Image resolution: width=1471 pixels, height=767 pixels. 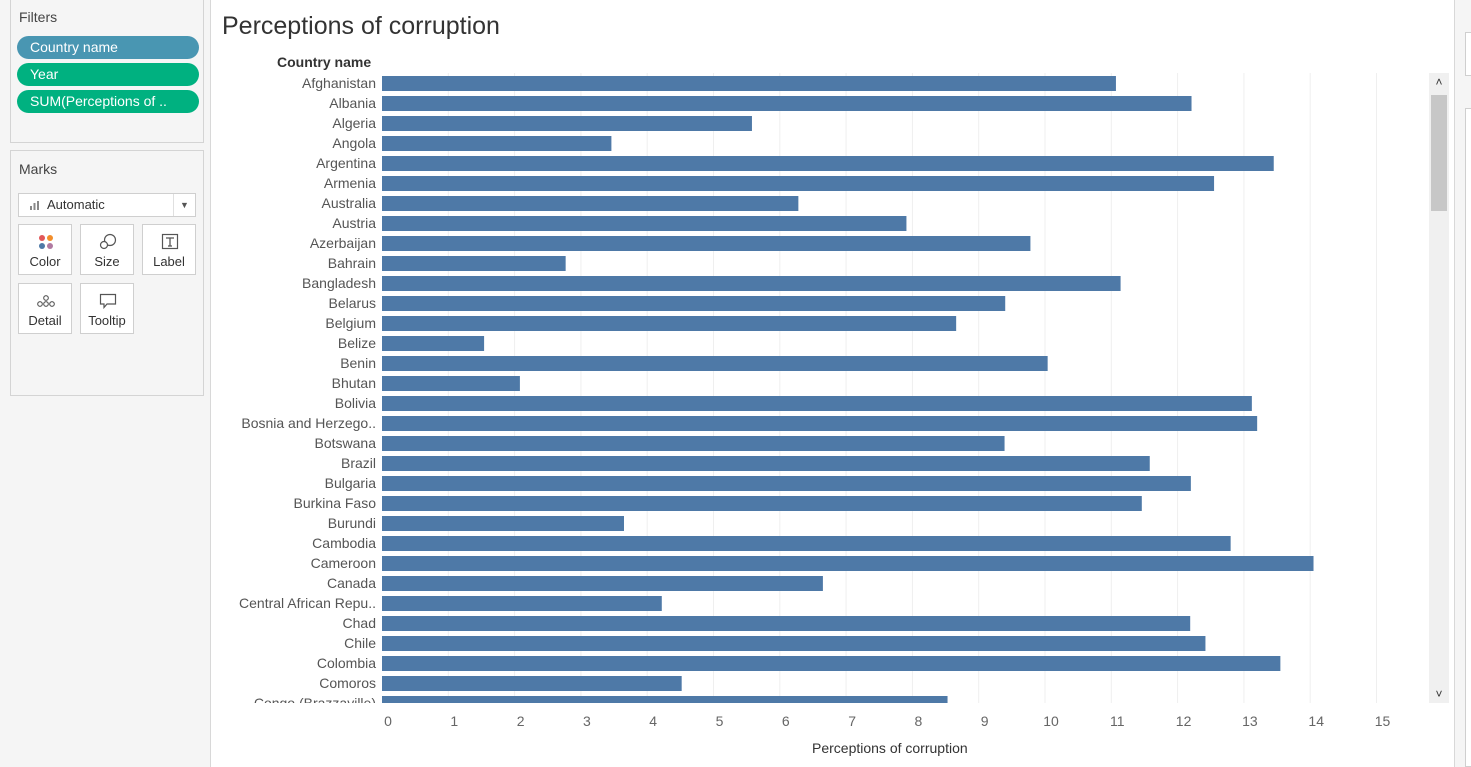 I want to click on bar-bhutan, so click(x=451, y=383).